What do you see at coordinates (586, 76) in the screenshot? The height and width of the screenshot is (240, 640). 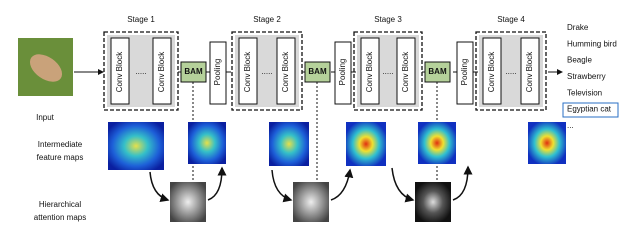 I see `output-class: Strawberry` at bounding box center [586, 76].